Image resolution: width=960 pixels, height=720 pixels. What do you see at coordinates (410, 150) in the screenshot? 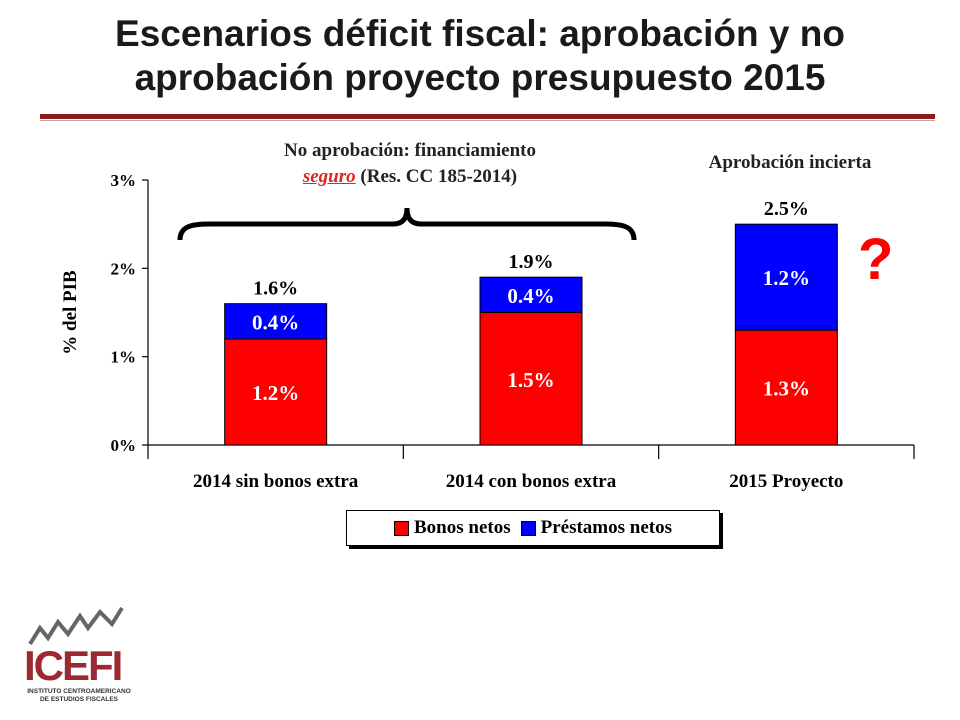
I see `annotation-no-aprobacion-line1: No aprobación: financiamiento` at bounding box center [410, 150].